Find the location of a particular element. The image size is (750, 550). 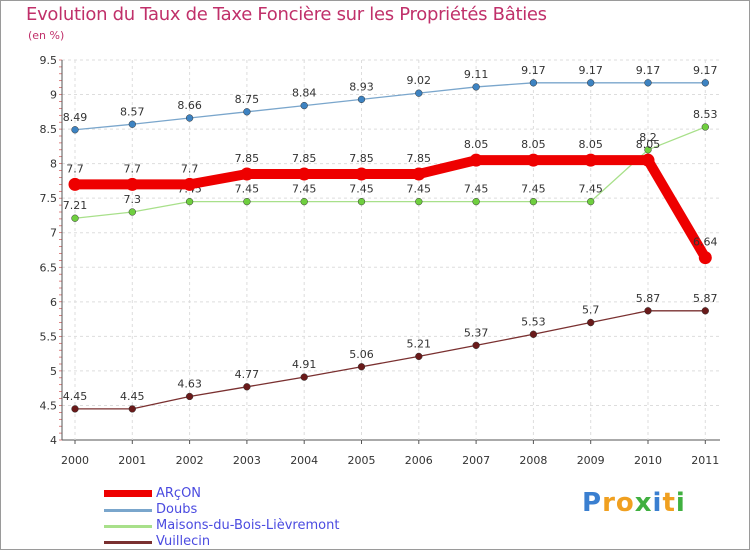

x-tick-label: 2011 is located at coordinates (705, 460).